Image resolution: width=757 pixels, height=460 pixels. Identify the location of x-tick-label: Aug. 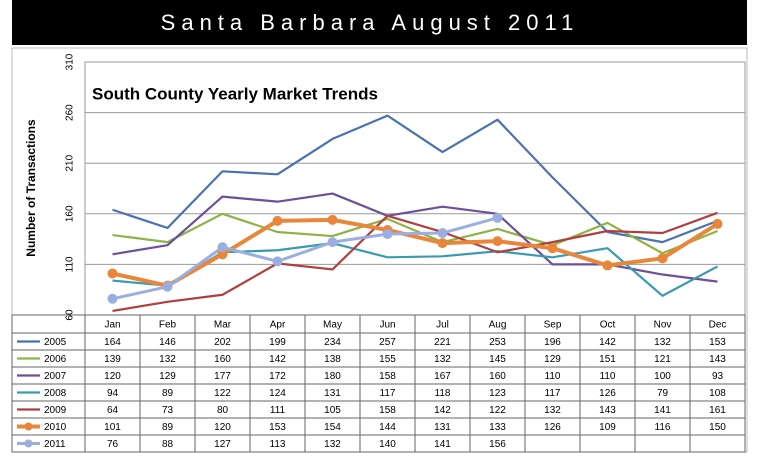
(498, 325).